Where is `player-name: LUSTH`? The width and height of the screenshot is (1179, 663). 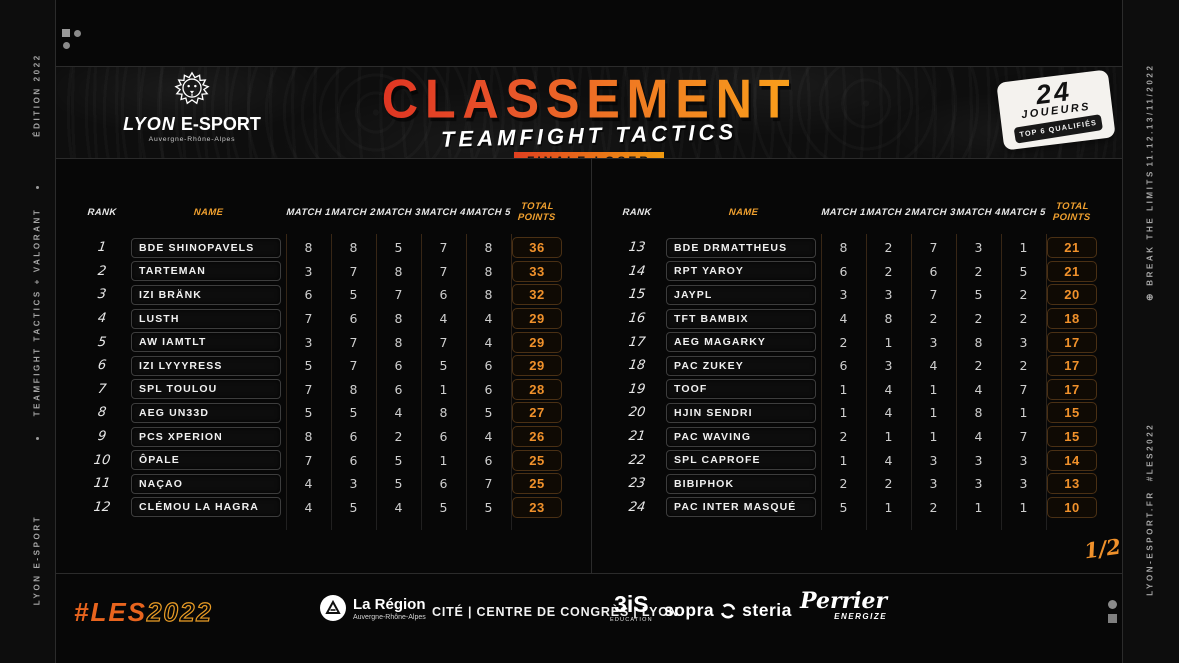 player-name: LUSTH is located at coordinates (206, 318).